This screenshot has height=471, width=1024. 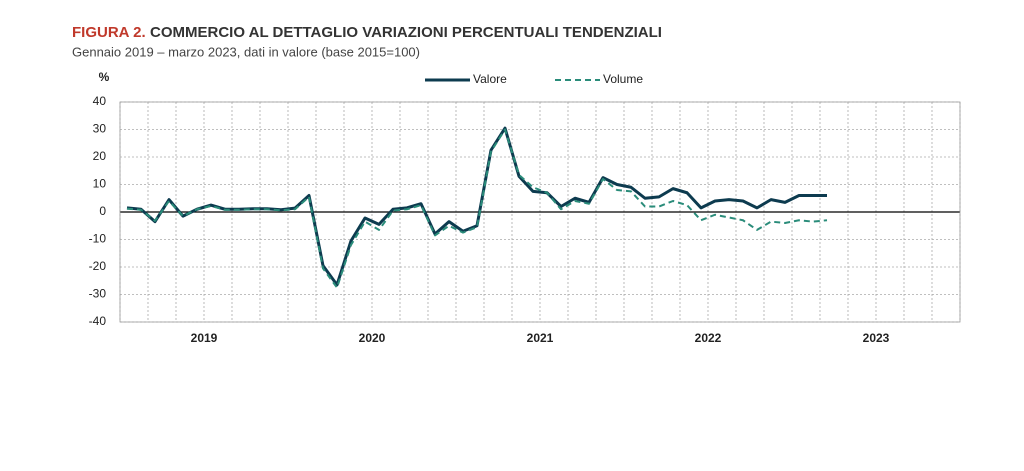 What do you see at coordinates (102, 211) in the screenshot?
I see `y-tick-label: 0` at bounding box center [102, 211].